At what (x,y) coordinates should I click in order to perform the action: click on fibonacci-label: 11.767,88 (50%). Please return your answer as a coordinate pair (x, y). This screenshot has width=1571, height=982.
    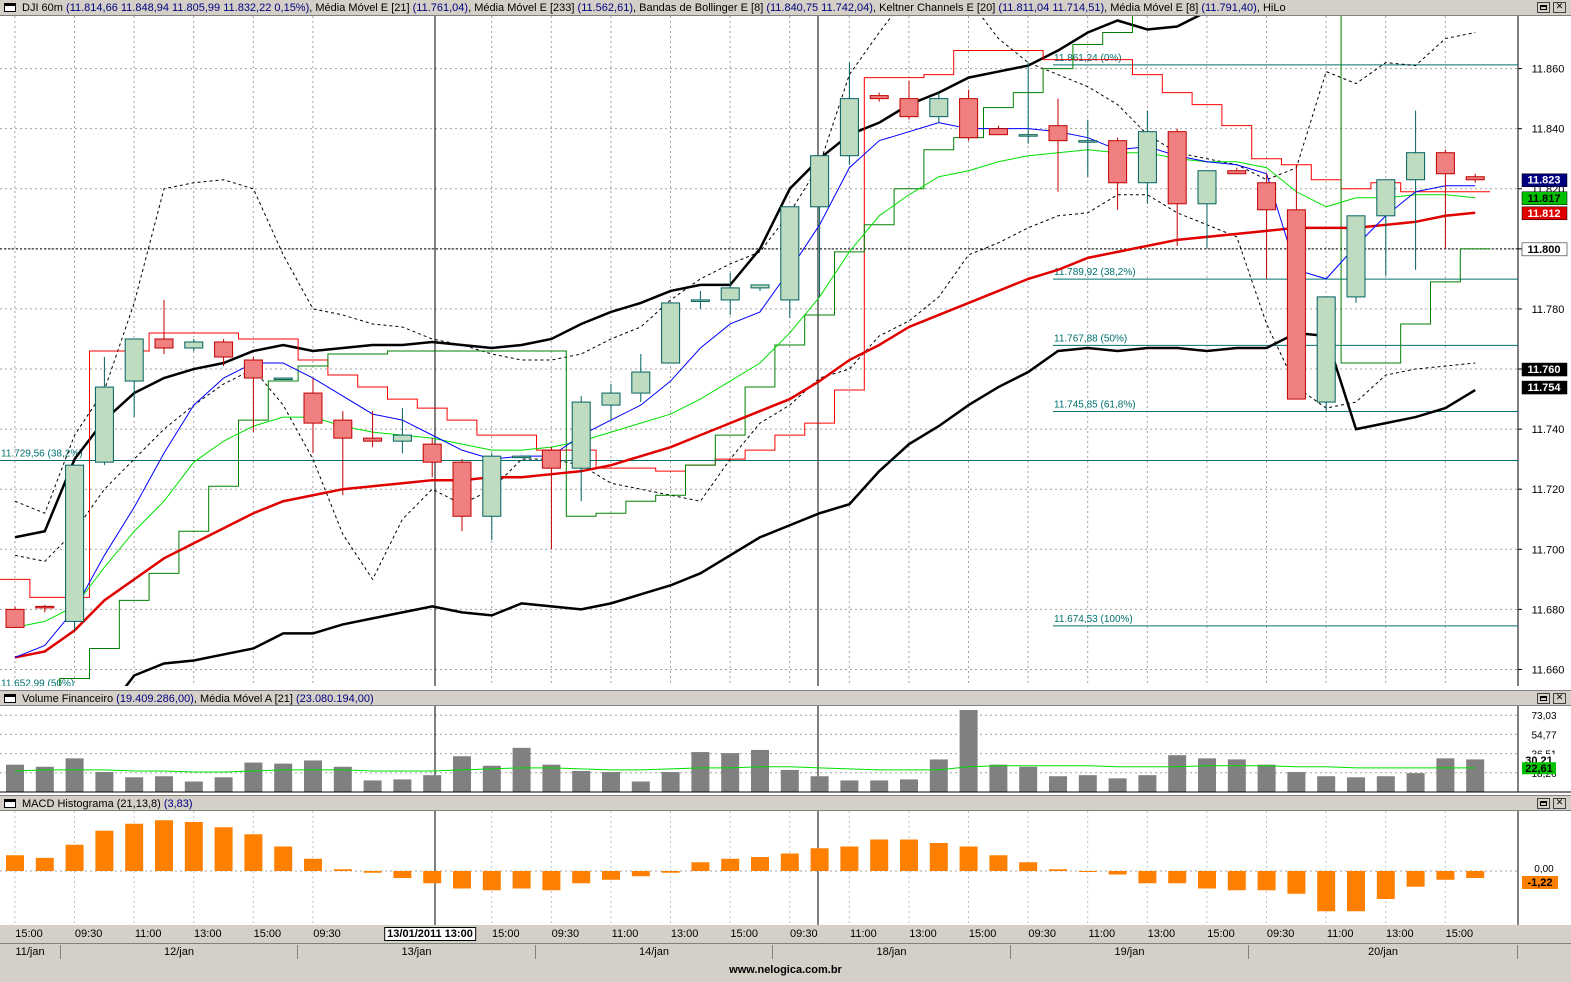
    Looking at the image, I should click on (1090, 338).